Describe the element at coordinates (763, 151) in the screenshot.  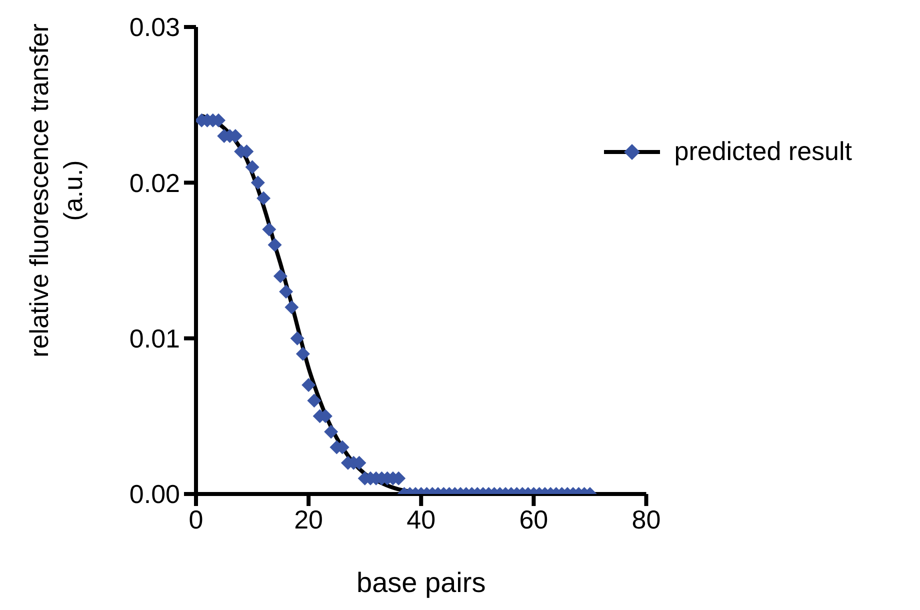
I see `legend-label: predicted result` at that location.